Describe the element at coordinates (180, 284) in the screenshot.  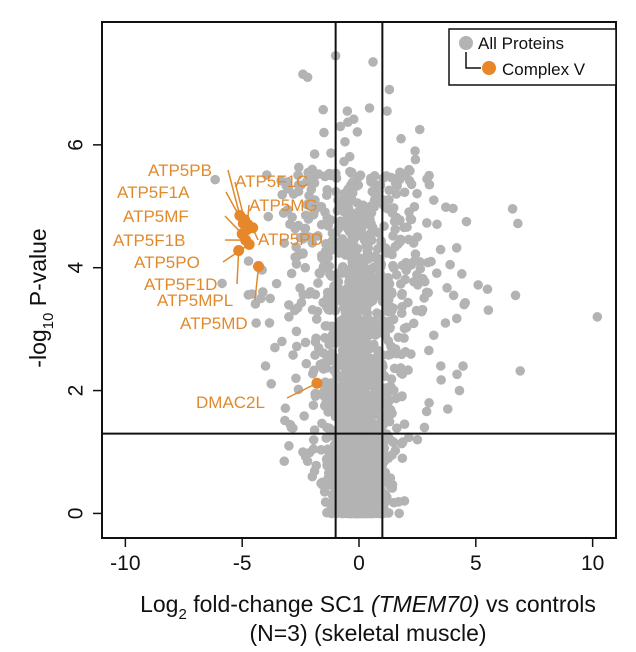
I see `annotation-label: ATP5F1D` at that location.